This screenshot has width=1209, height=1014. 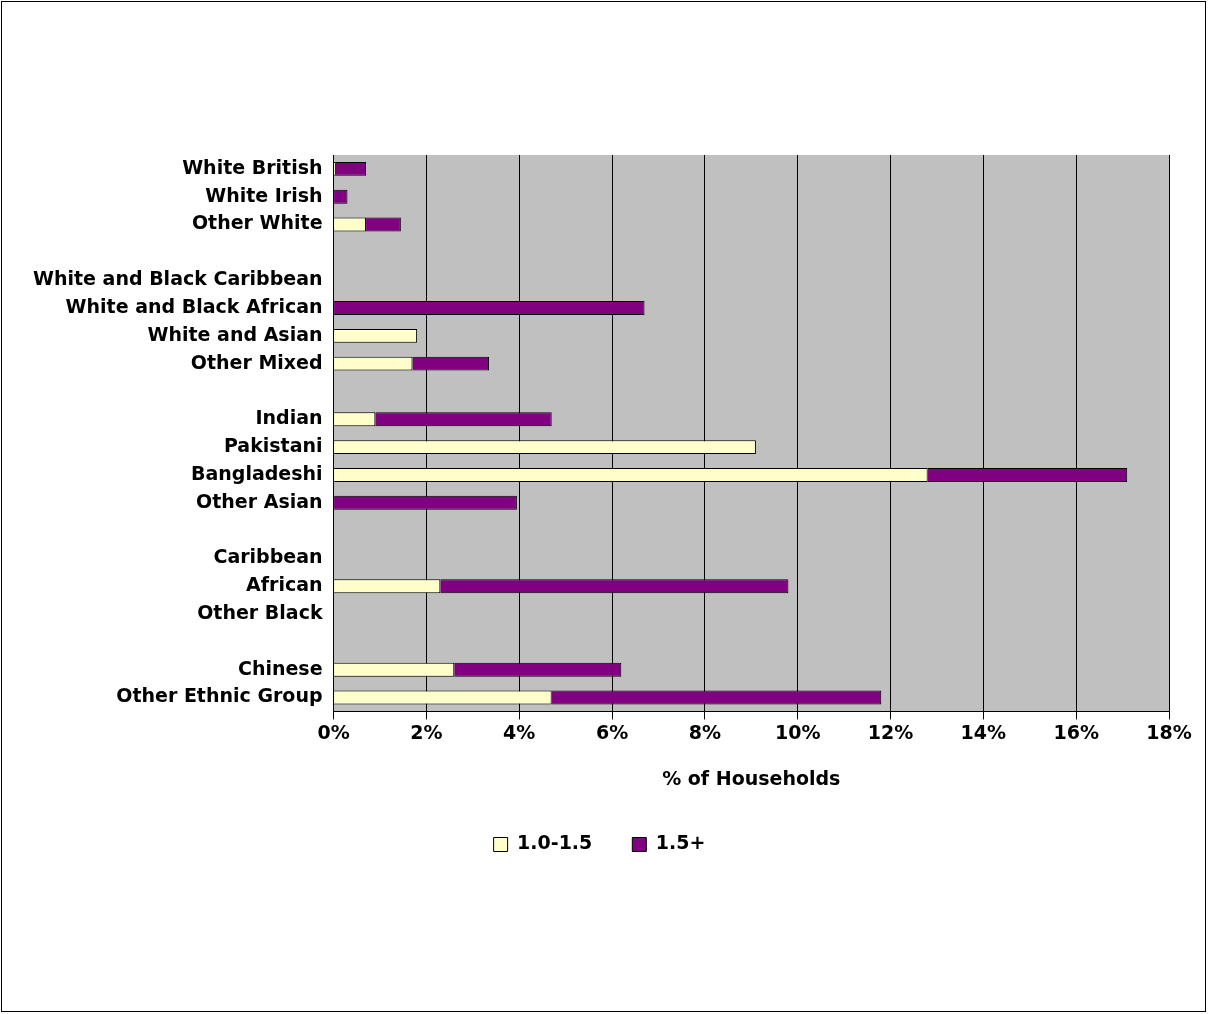 I want to click on y-tick-label: White and Asian, so click(x=235, y=333).